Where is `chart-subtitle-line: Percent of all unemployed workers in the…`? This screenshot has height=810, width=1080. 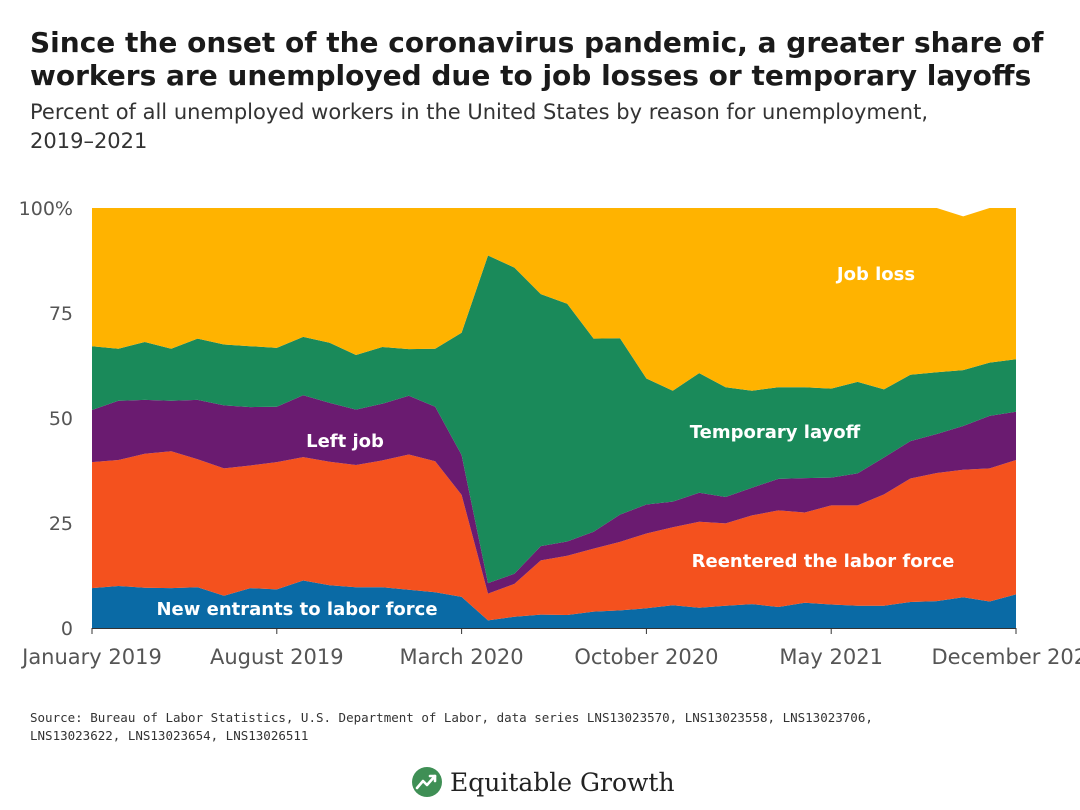 chart-subtitle-line: Percent of all unemployed workers in the… is located at coordinates (479, 112).